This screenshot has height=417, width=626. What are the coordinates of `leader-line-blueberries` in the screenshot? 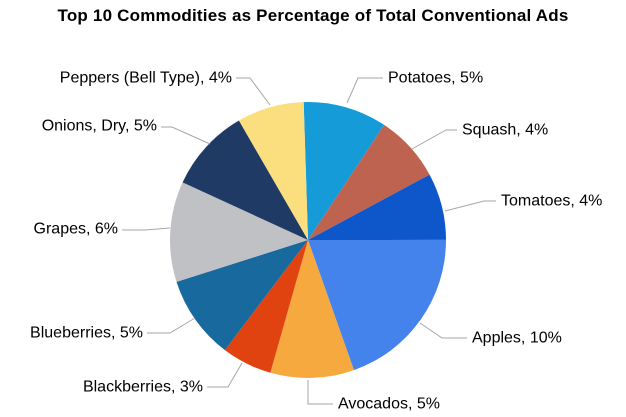 It's located at (171, 325).